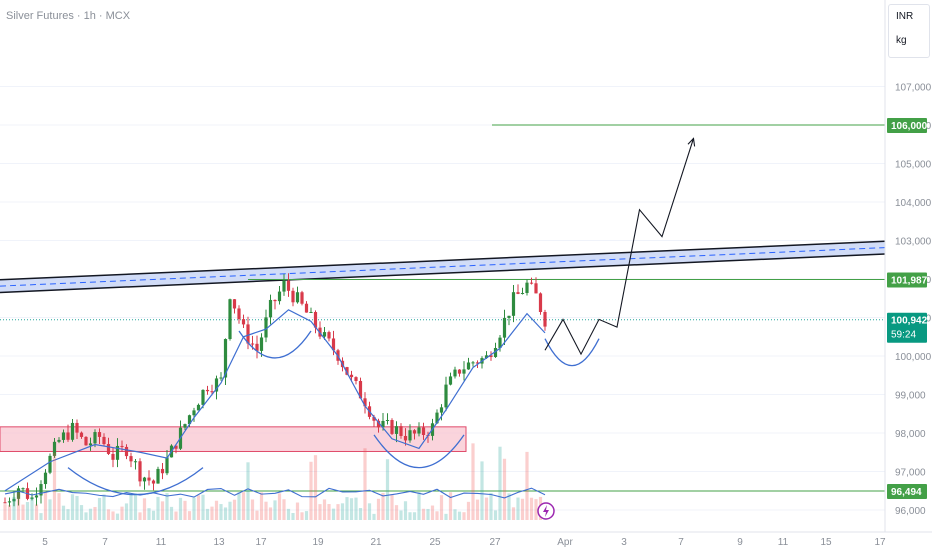 This screenshot has width=932, height=555. Describe the element at coordinates (907, 327) in the screenshot. I see `price-badge-bg` at that location.